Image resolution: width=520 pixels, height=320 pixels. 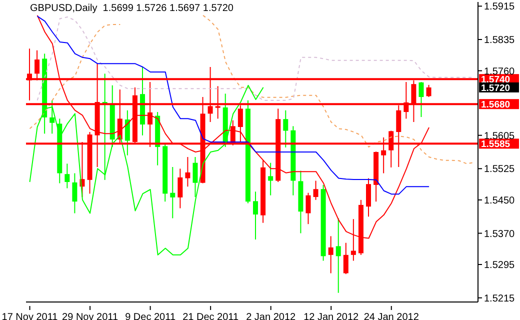 I want to click on x-tick-label: 12 Jan 2012, so click(x=332, y=316).